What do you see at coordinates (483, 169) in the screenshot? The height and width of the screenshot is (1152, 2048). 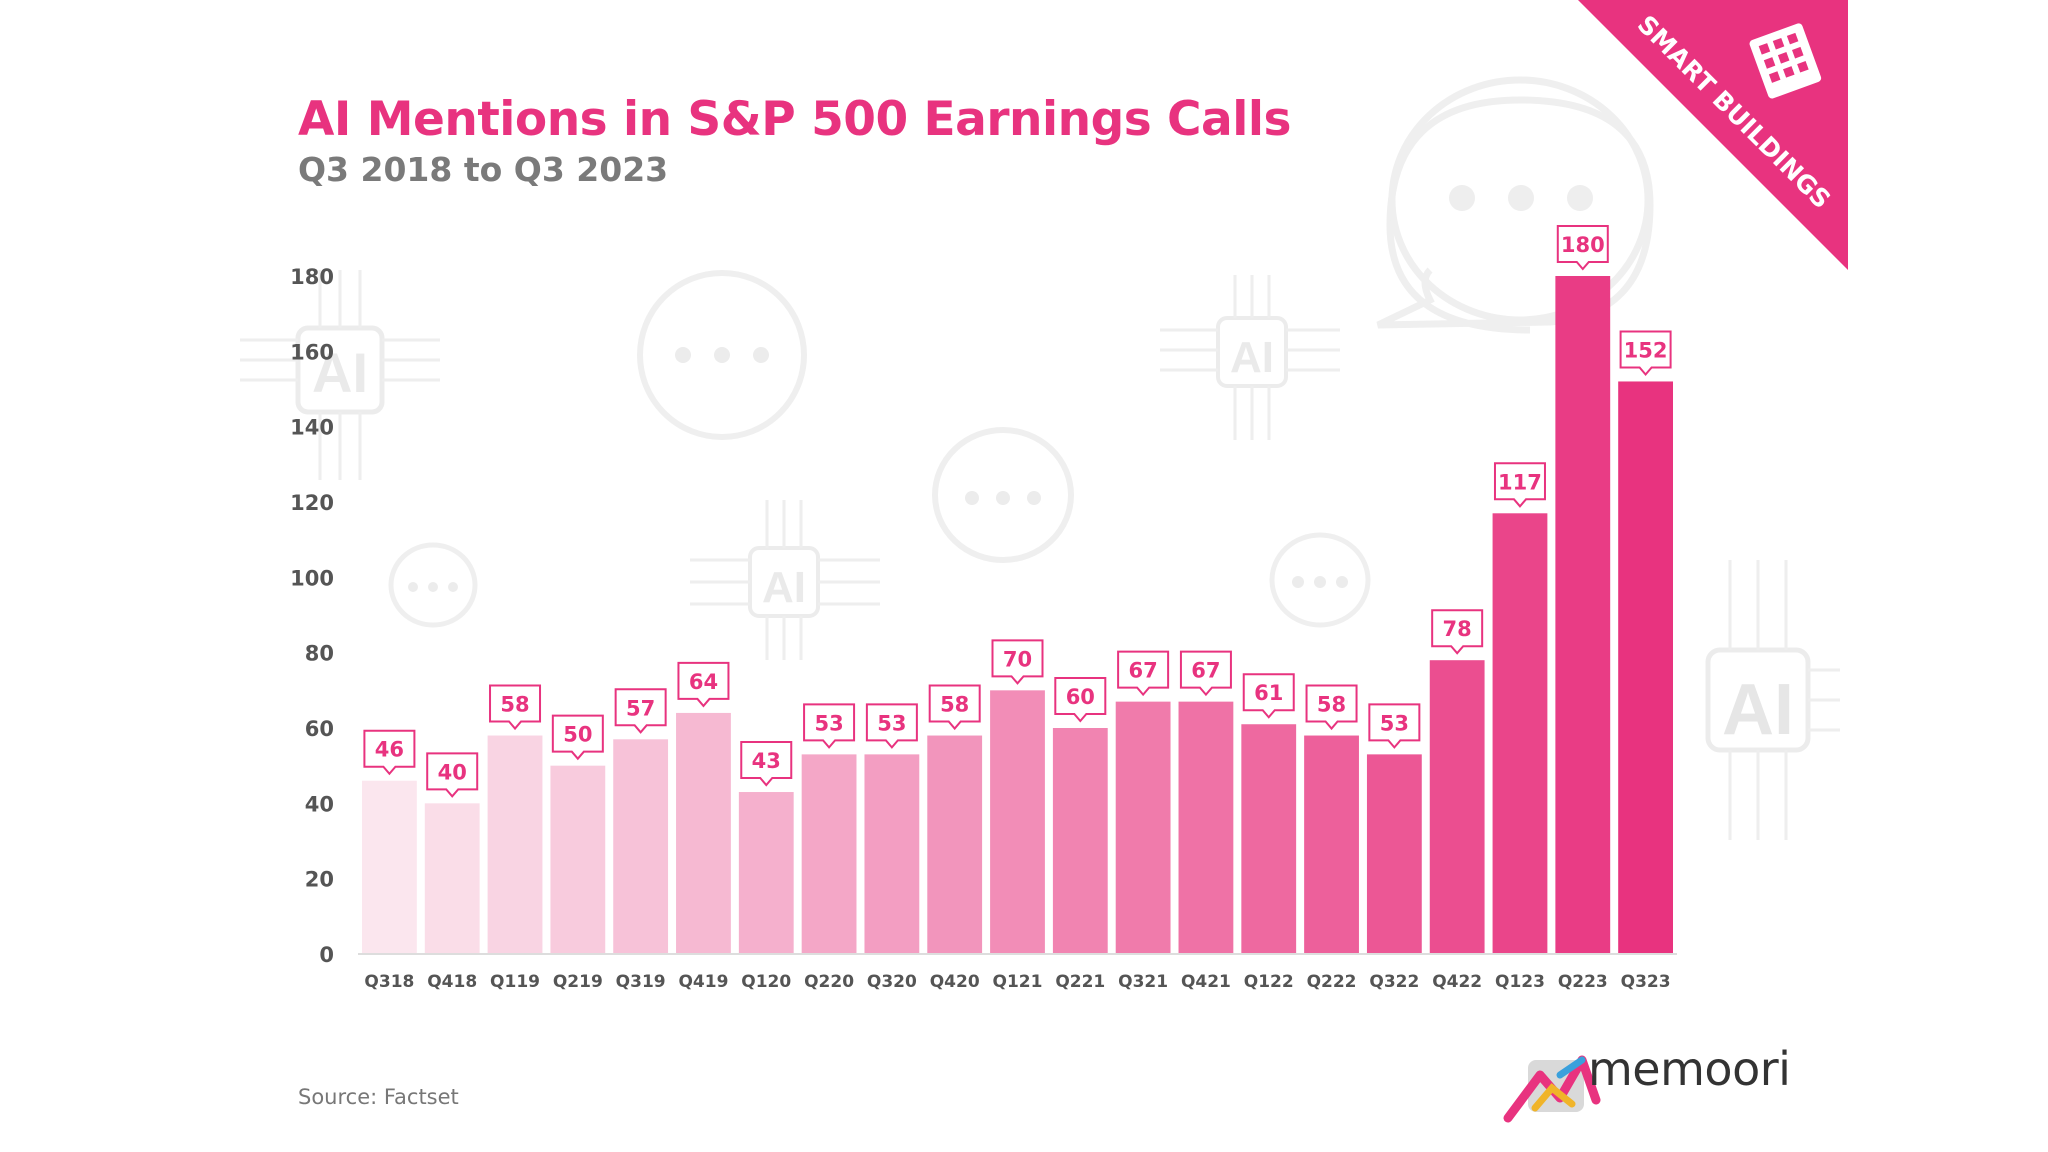 I see `chart-subtitle: Q3 2018 to Q3 2023` at bounding box center [483, 169].